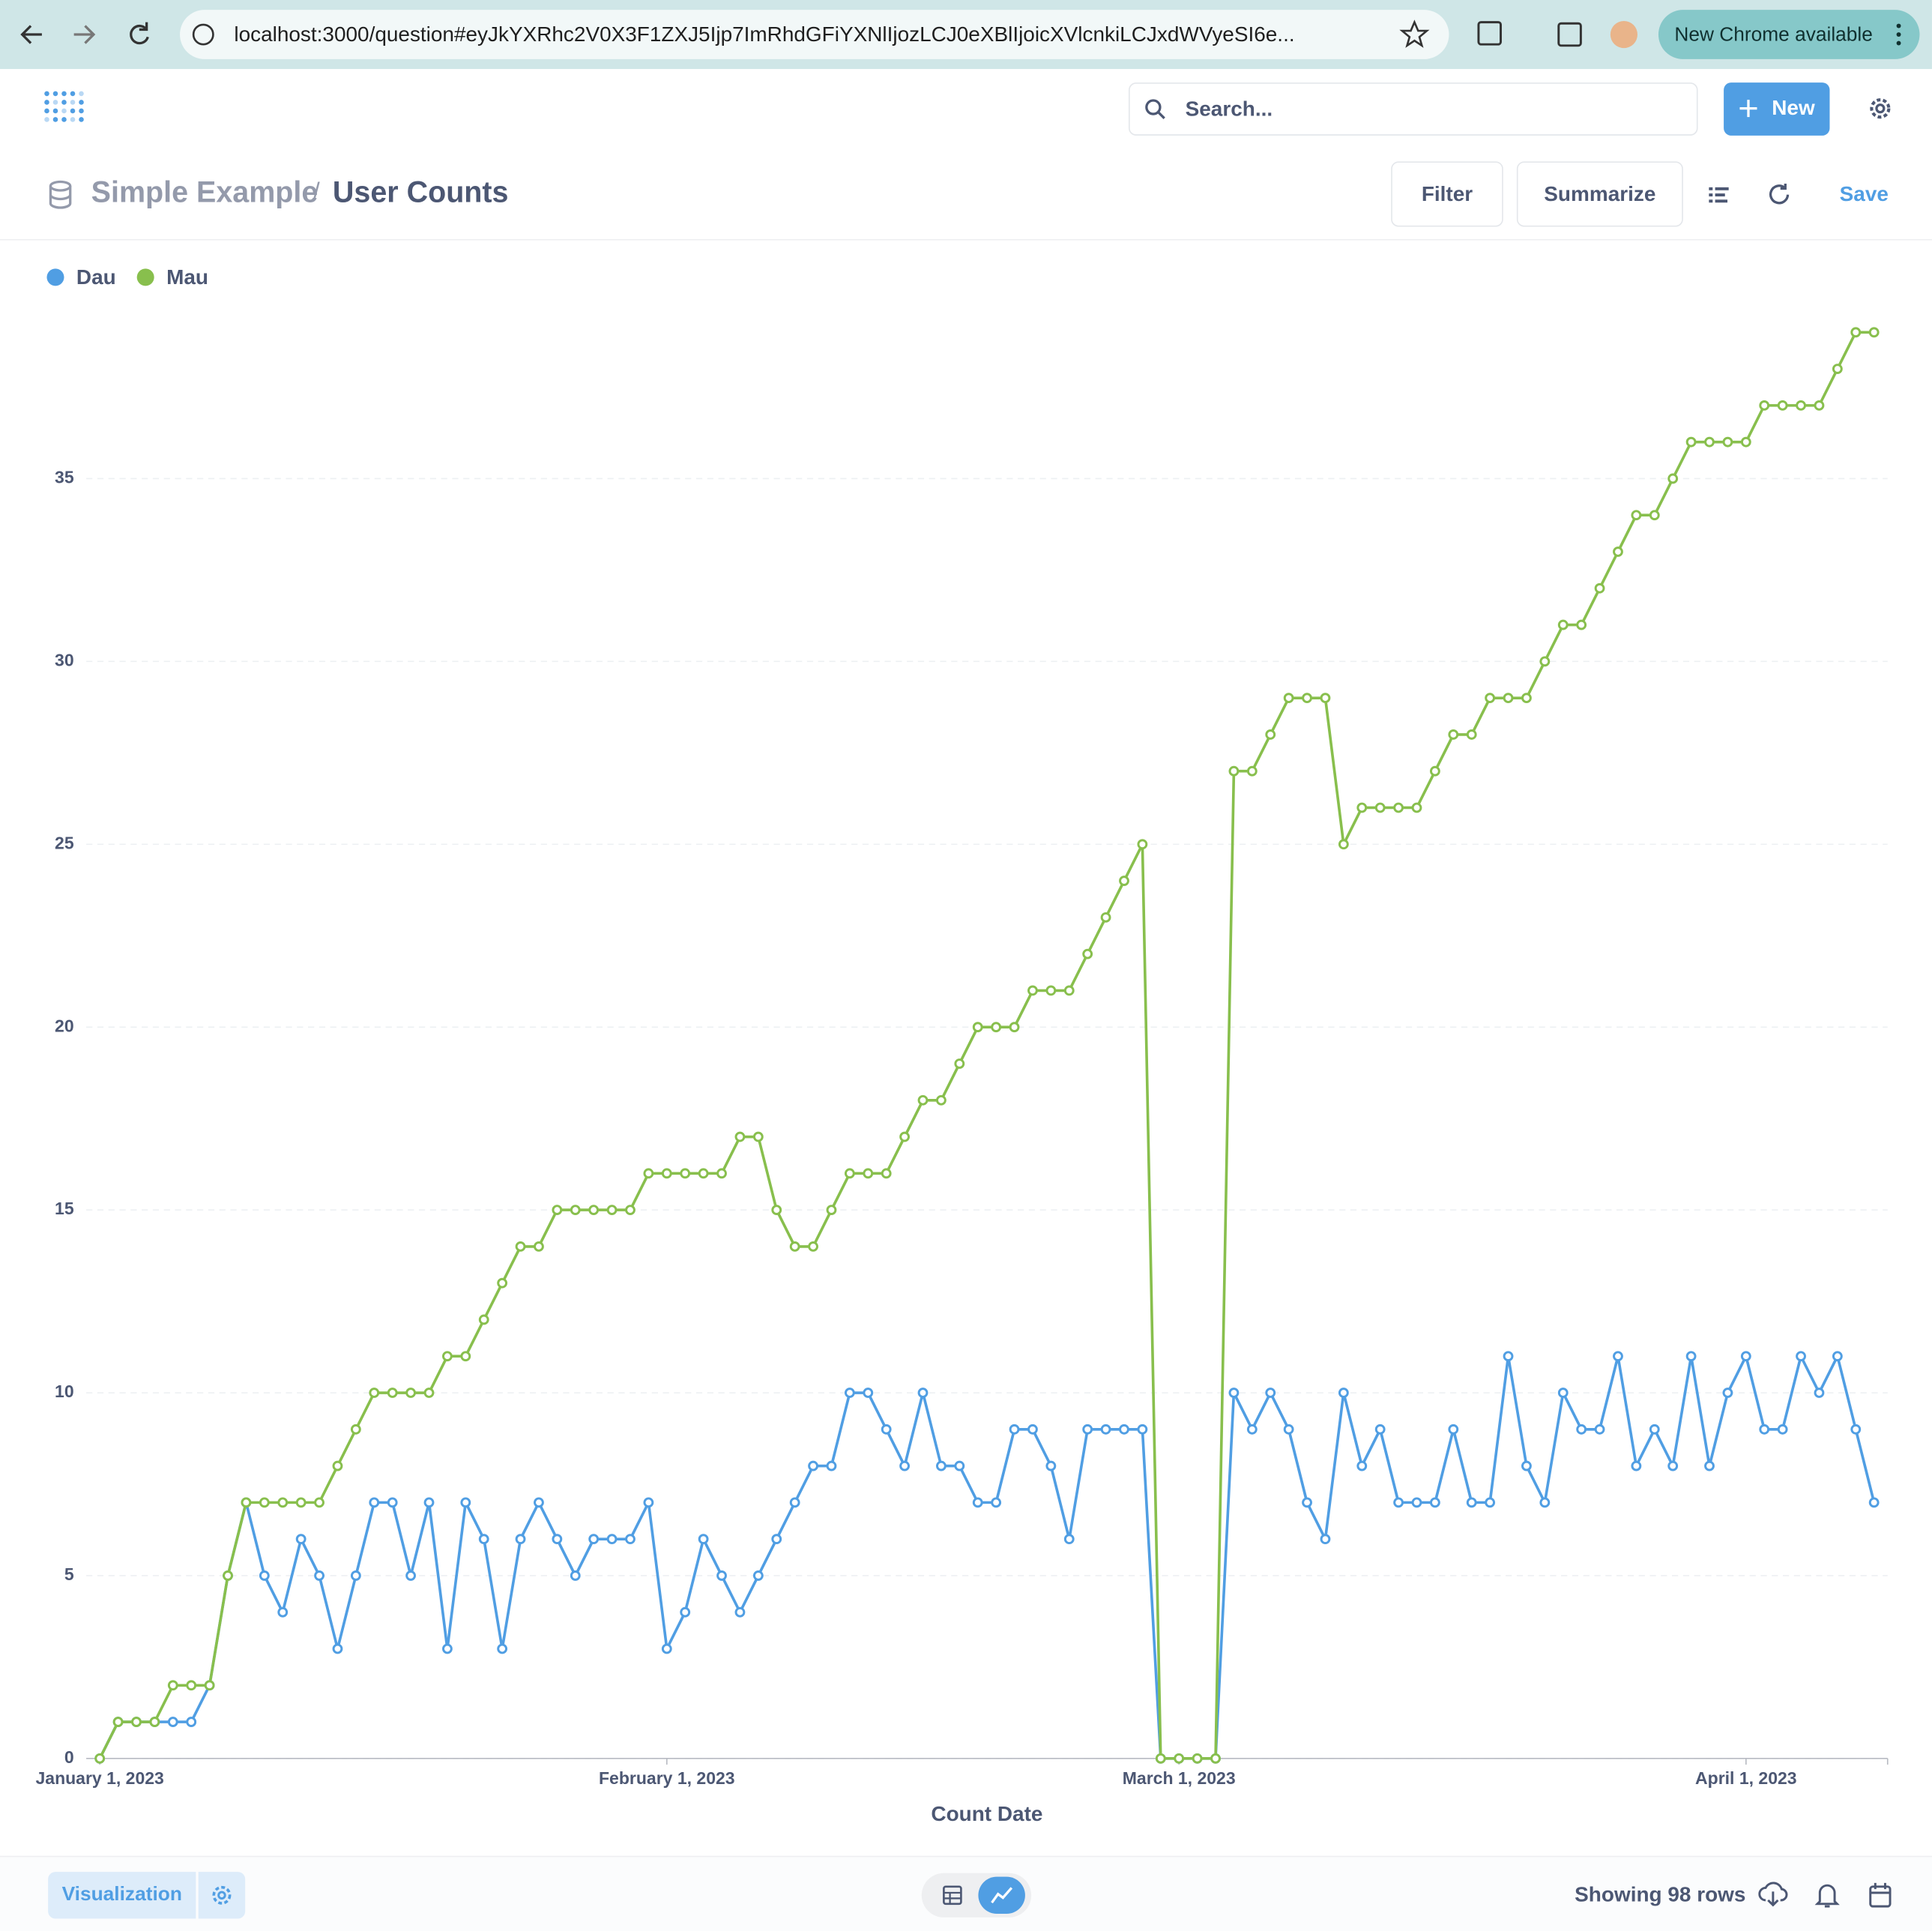  I want to click on legend-label: Mau, so click(187, 277).